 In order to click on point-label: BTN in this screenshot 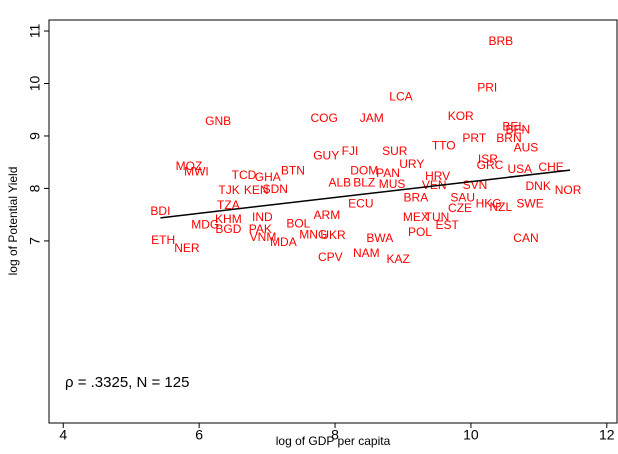, I will do `click(293, 170)`.